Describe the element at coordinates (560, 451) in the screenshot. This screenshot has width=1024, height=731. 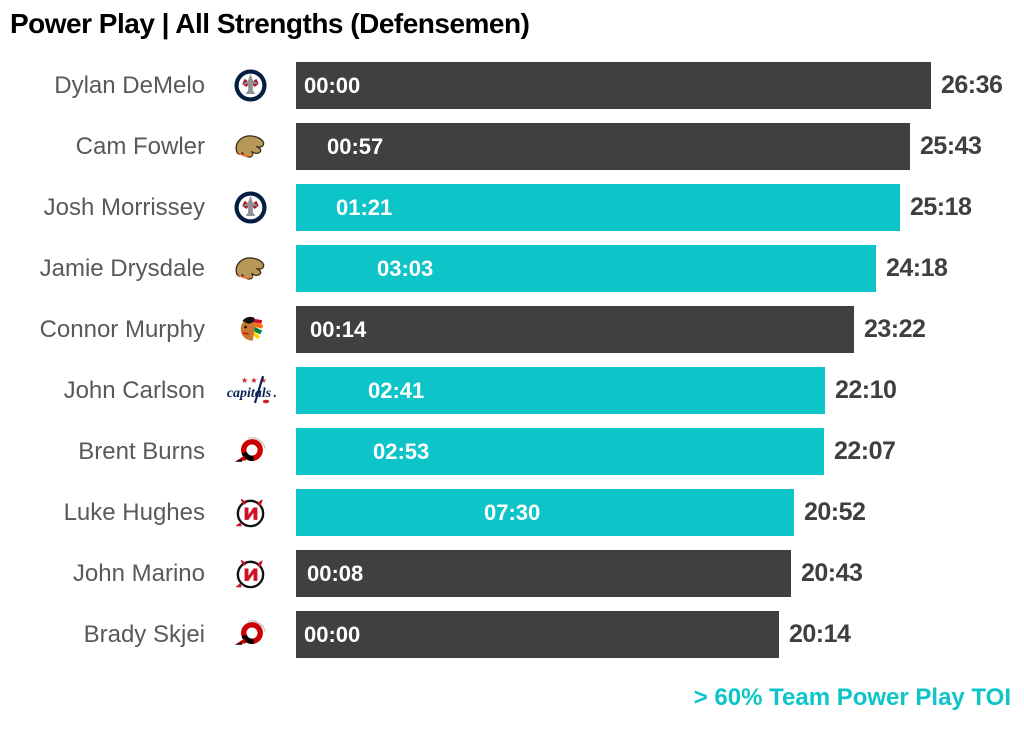
I see `total-toi-bar: 02:53` at that location.